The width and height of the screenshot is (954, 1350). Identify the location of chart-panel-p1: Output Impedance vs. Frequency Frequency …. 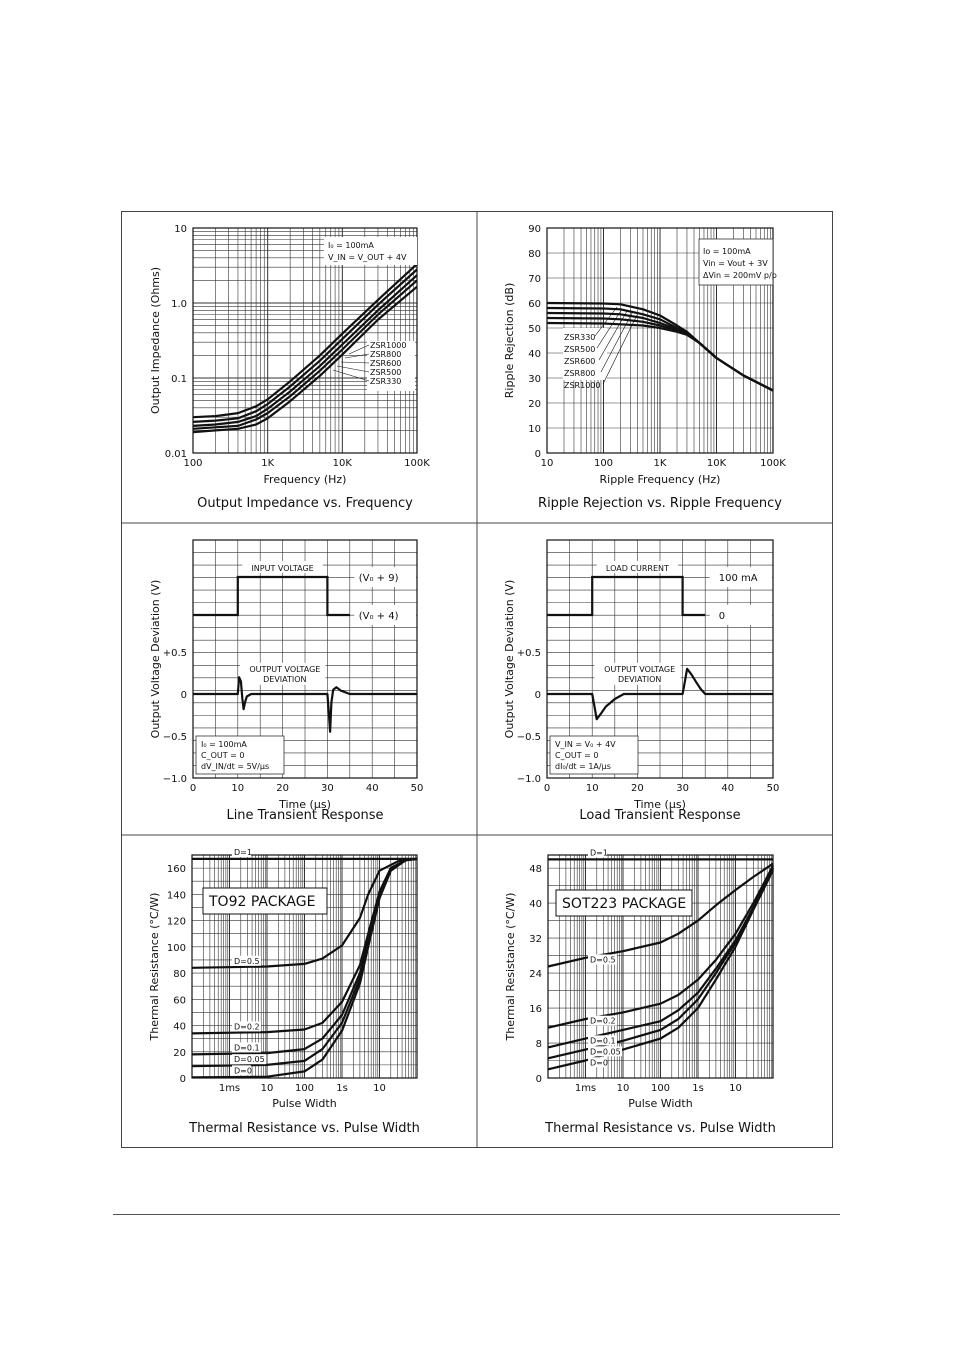
(299, 367).